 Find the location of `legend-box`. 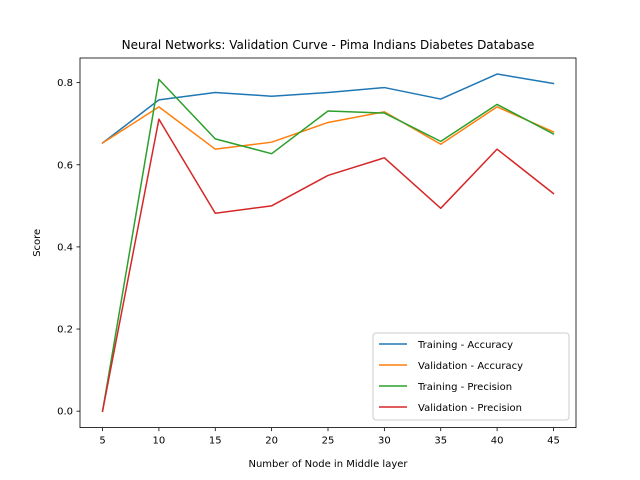

legend-box is located at coordinates (471, 376).